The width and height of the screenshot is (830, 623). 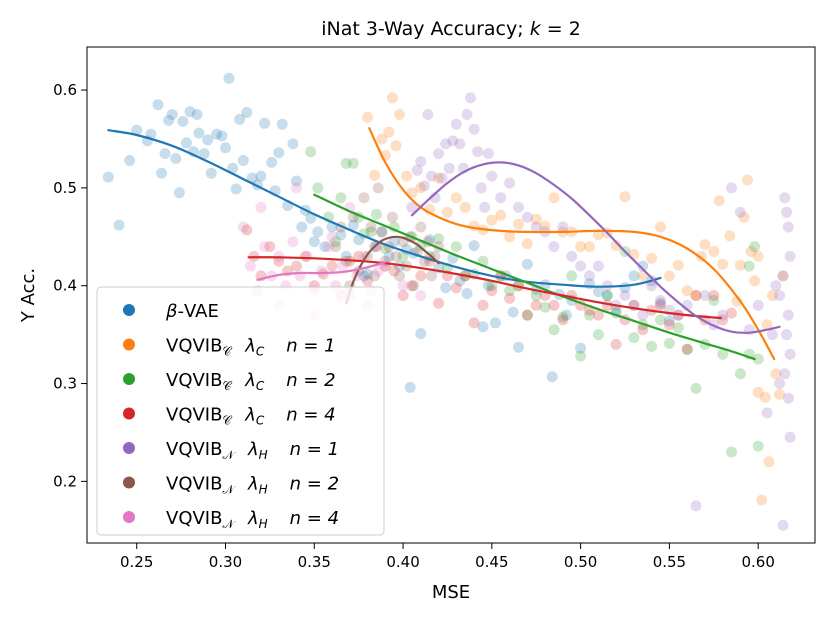 I want to click on x-axis-ticks: 0.25 0.30 0.35 0.40 0.45 0.50 0.55 0.60, so click(x=447, y=557).